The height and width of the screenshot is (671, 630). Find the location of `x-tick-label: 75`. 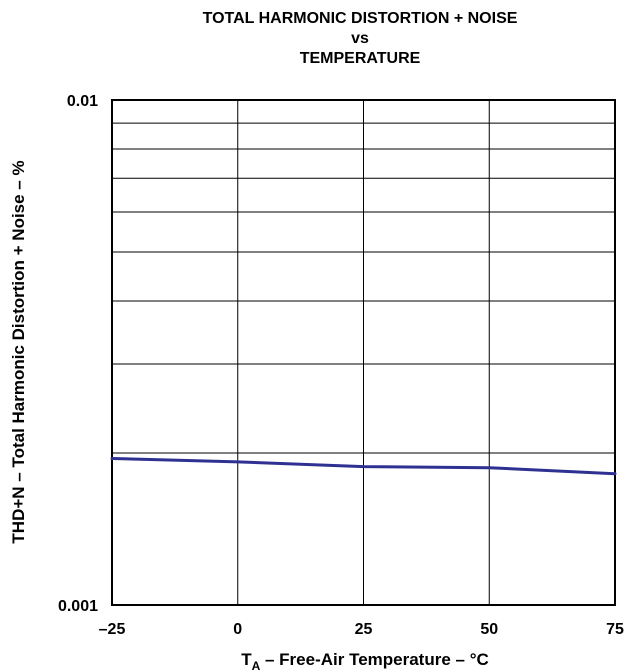

x-tick-label: 75 is located at coordinates (615, 629).